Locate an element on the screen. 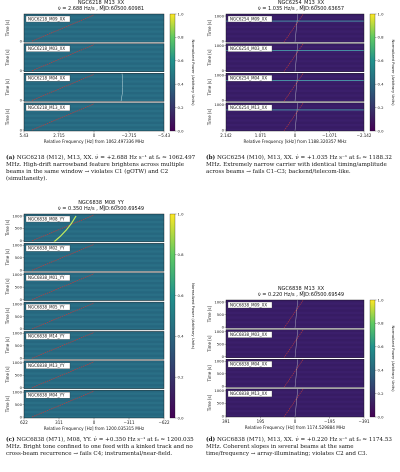 Image resolution: width=400 pixels, height=472 pixels. panel-c-title: NGC6838_M08_YY is located at coordinates (101, 203).